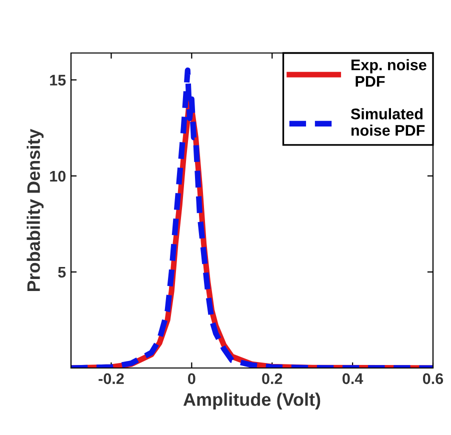 The height and width of the screenshot is (435, 451). Describe the element at coordinates (389, 73) in the screenshot. I see `legend-label: Exp. noise PDF` at that location.